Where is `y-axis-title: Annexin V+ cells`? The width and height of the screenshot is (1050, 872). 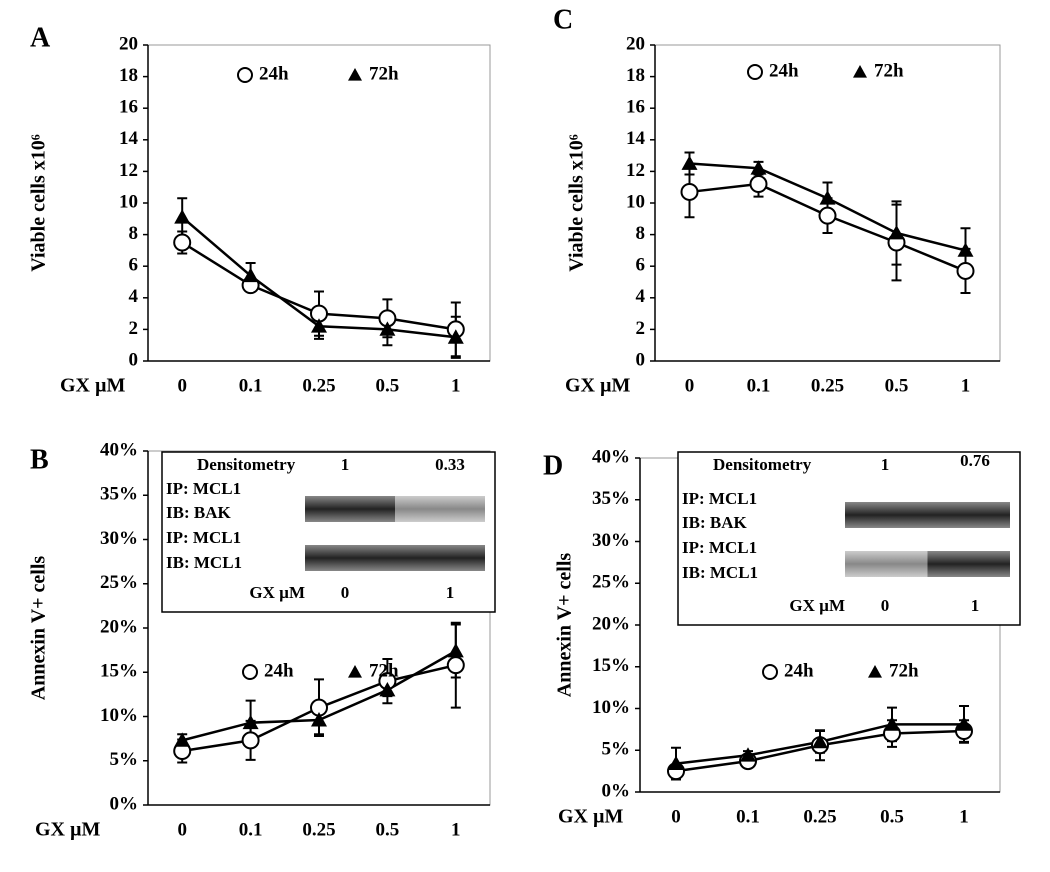
y-axis-title: Annexin V+ cells is located at coordinates (565, 625).